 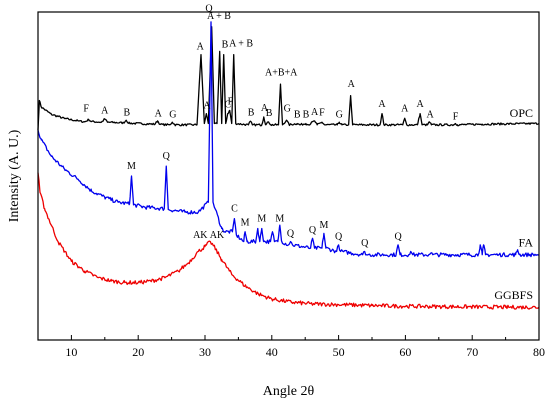 What do you see at coordinates (289, 391) in the screenshot?
I see `x-axis-title: Angle 2θ` at bounding box center [289, 391].